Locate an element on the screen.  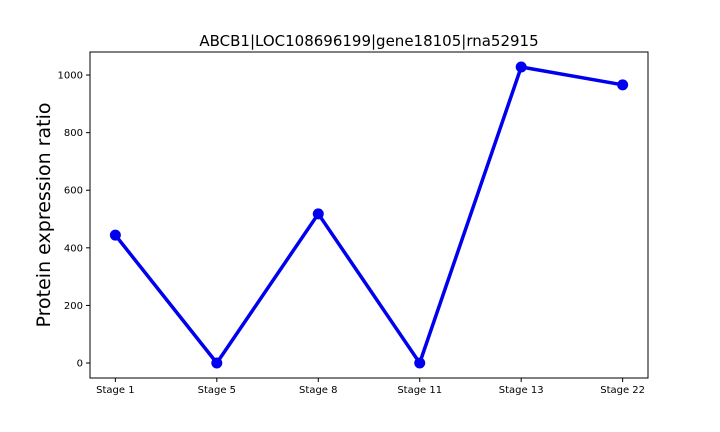
y-tick-label: 200 is located at coordinates (73, 306).